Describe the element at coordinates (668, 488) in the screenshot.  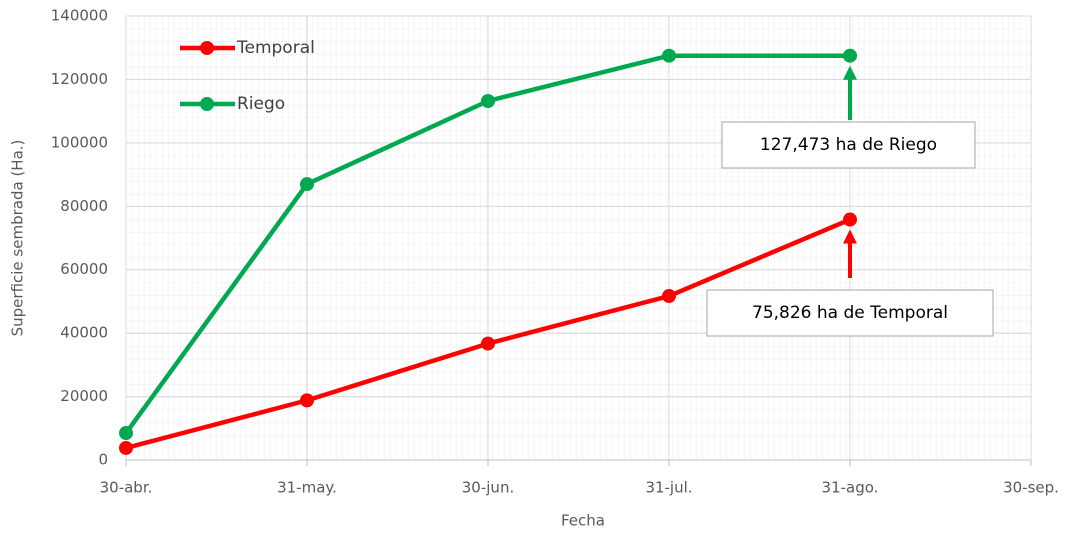
I see `x-tick-label: 31-jul.` at that location.